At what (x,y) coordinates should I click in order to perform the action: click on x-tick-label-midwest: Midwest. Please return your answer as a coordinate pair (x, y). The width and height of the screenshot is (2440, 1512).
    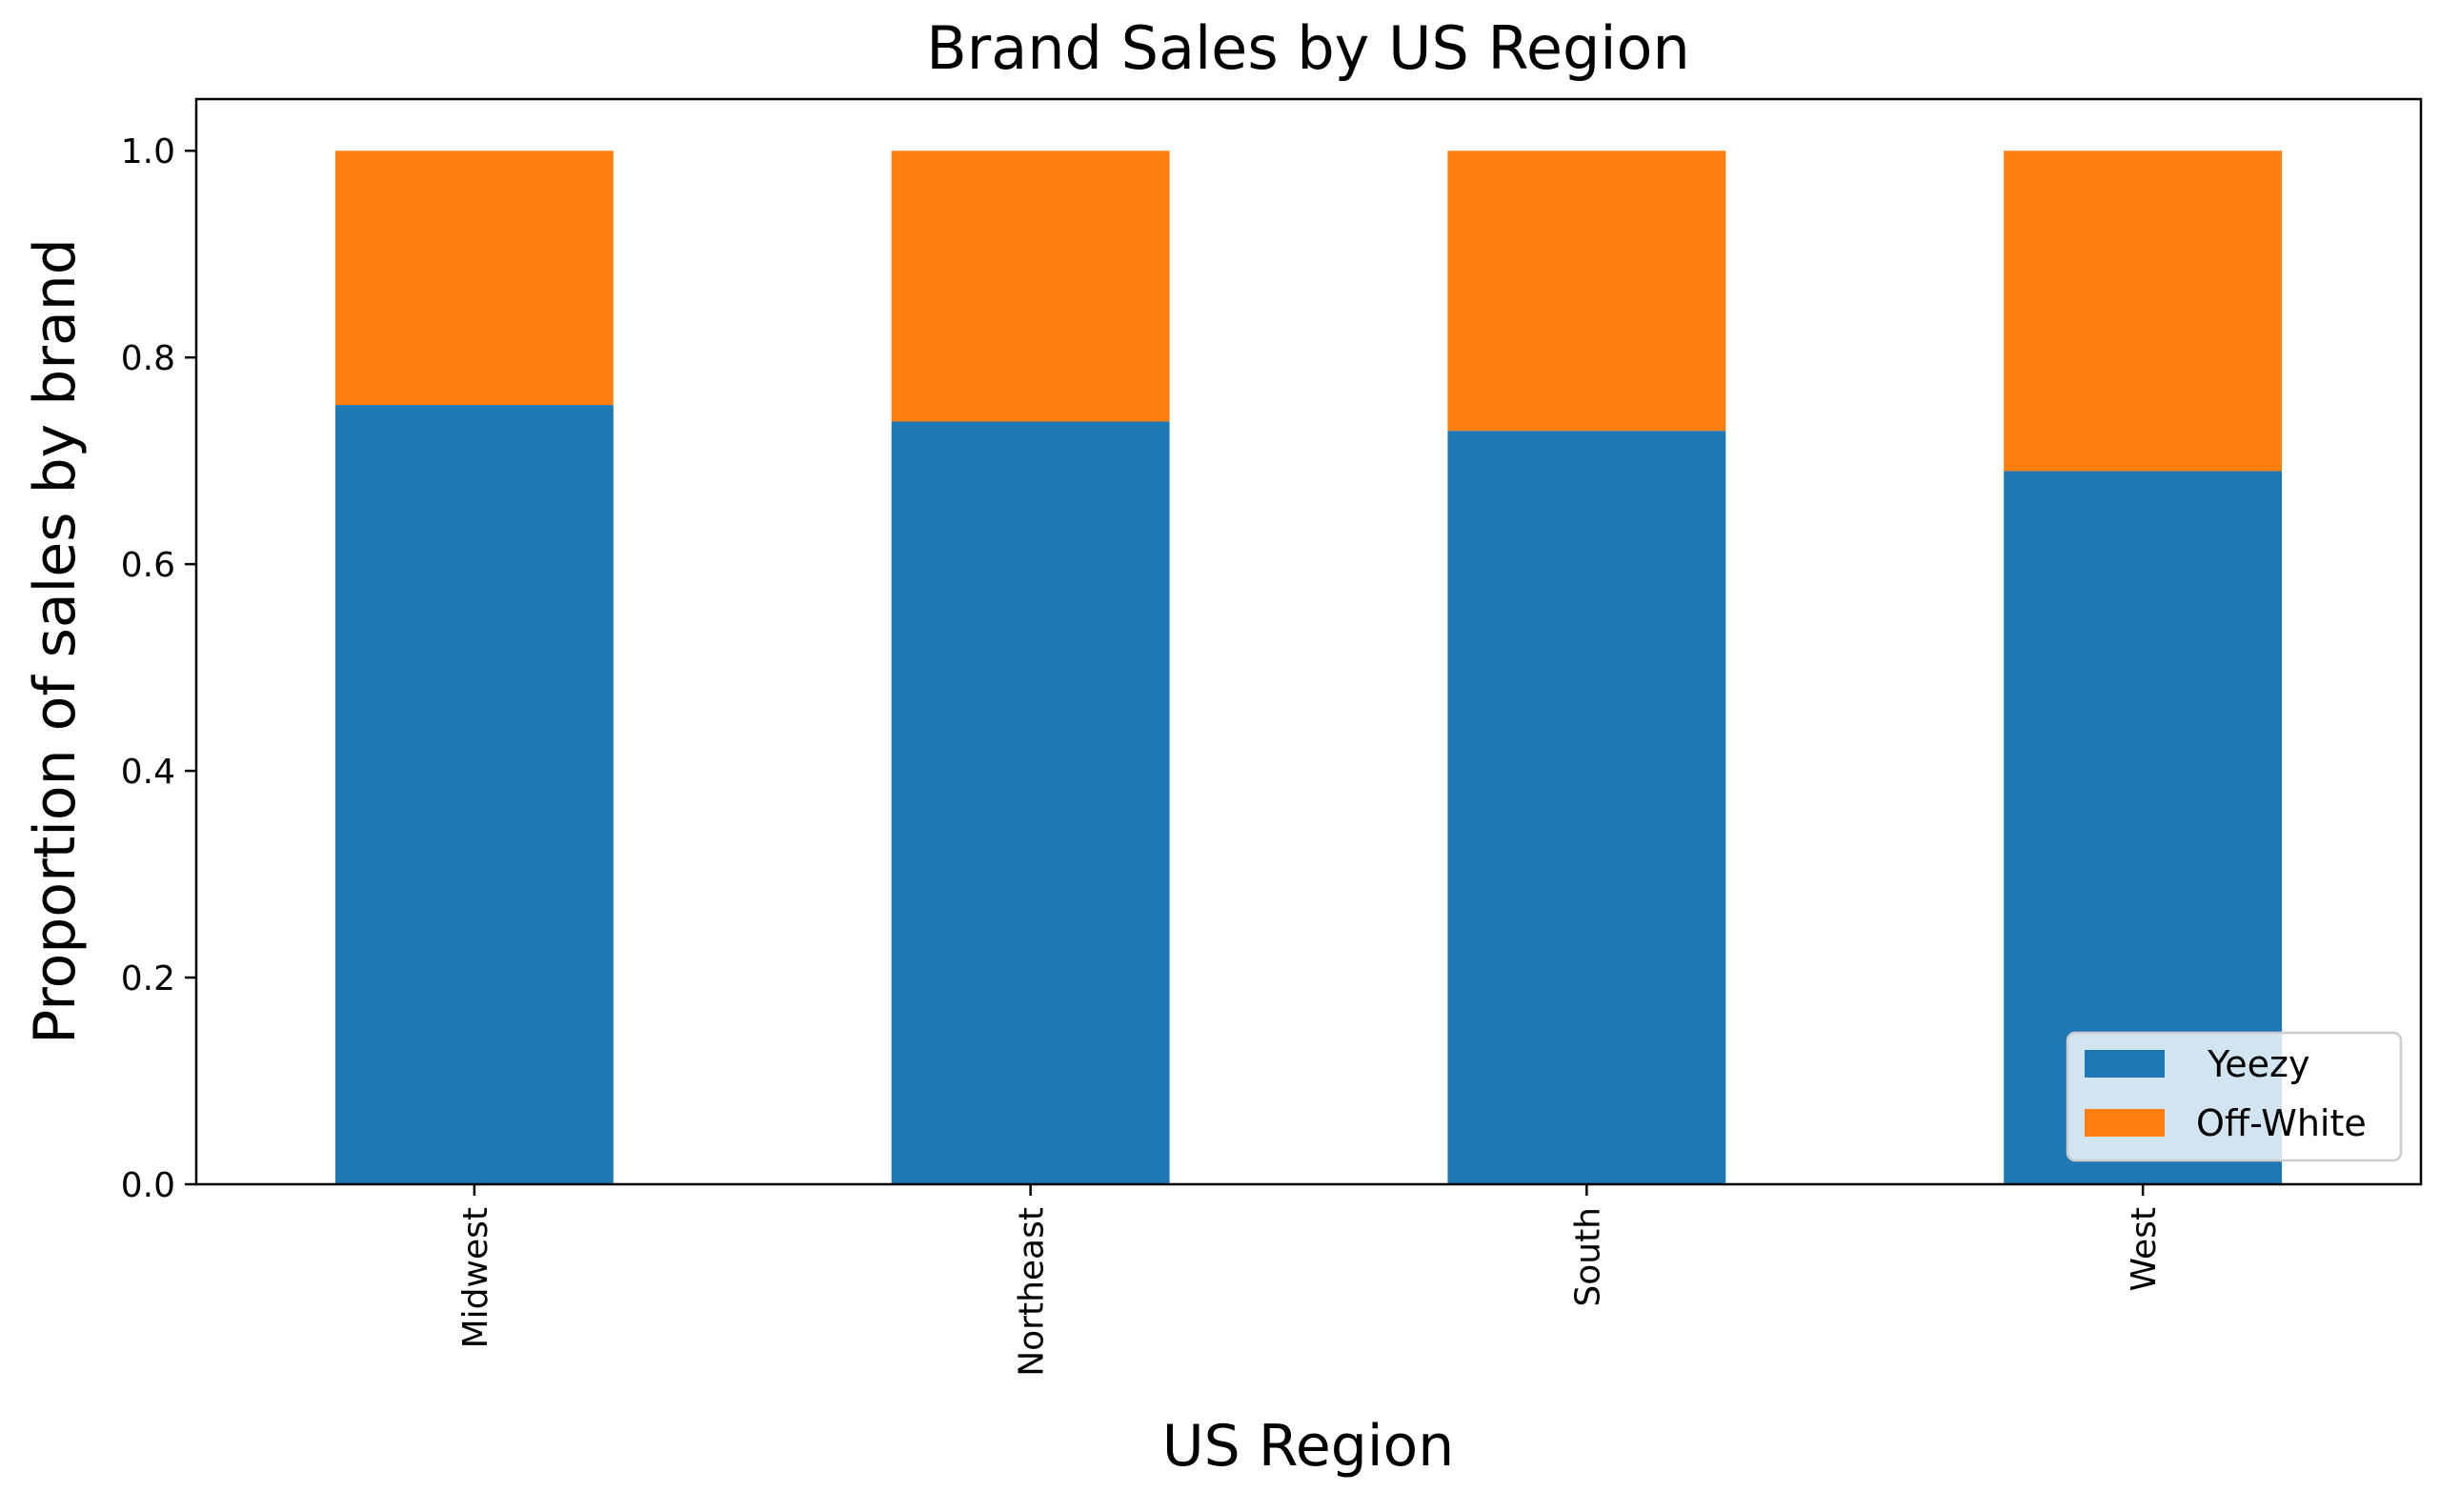
    Looking at the image, I should click on (476, 1277).